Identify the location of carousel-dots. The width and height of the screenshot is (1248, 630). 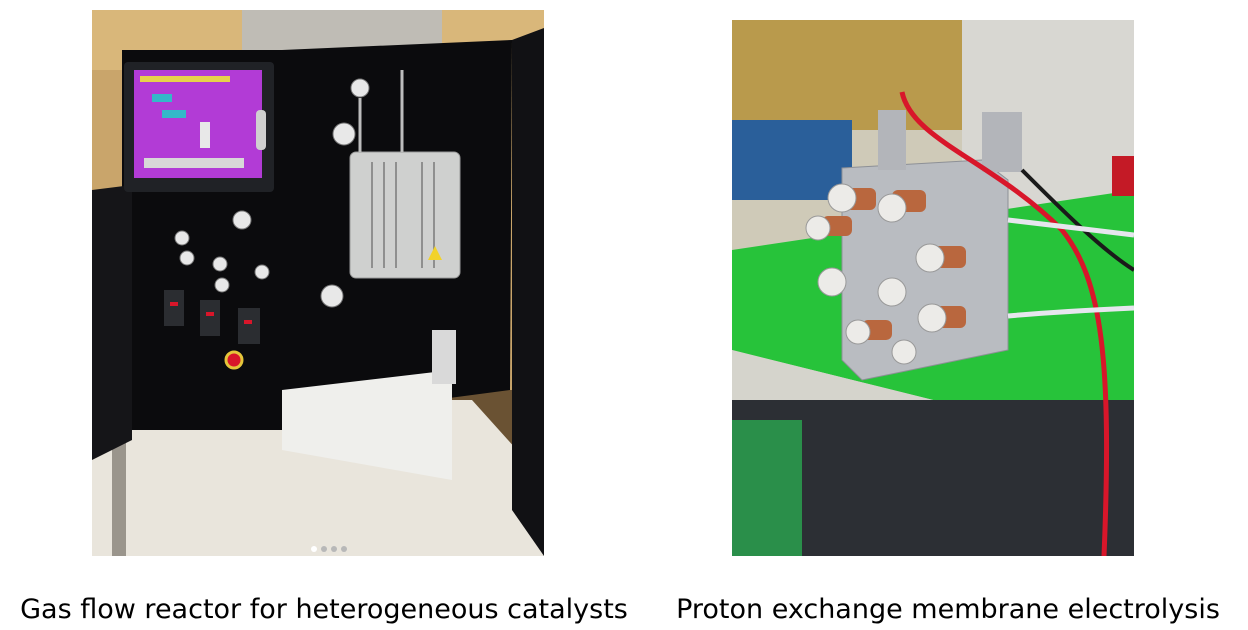
(329, 549).